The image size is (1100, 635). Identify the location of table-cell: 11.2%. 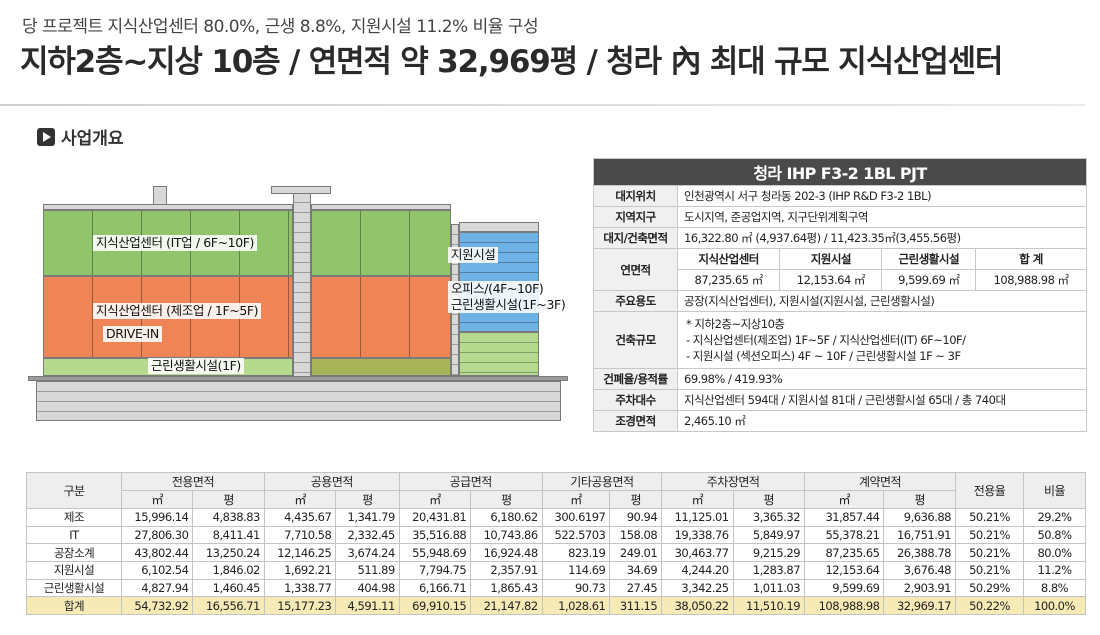
(1054, 570).